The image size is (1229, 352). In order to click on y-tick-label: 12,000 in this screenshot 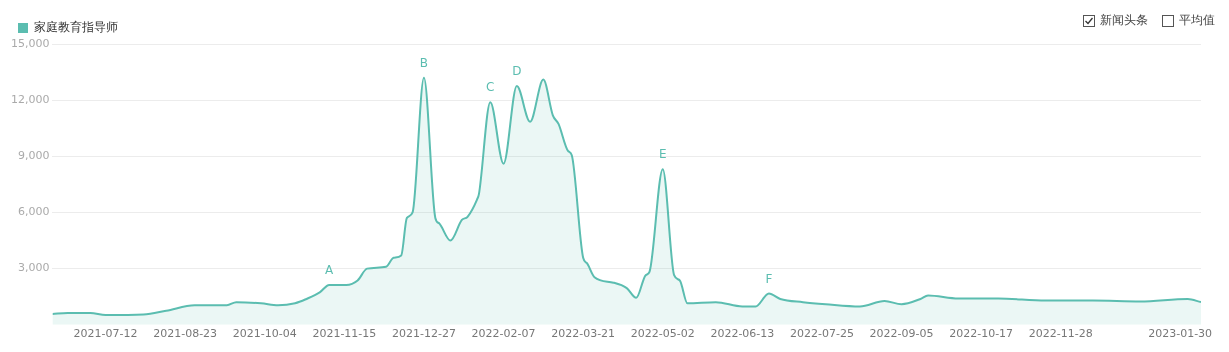, I will do `click(30, 100)`.